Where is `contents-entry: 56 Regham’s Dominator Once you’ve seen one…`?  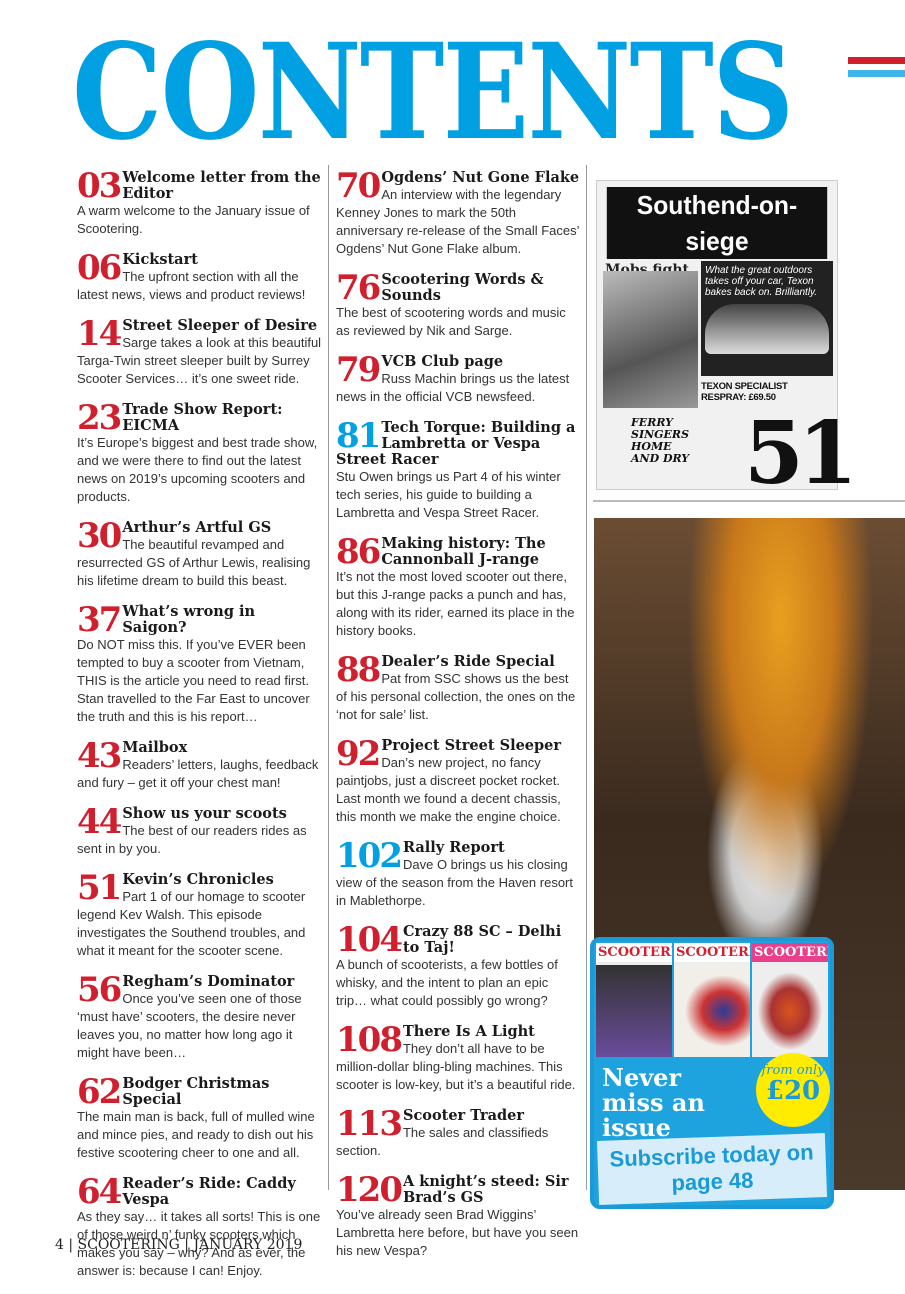 contents-entry: 56 Regham’s Dominator Once you’ve seen one… is located at coordinates (200, 1018).